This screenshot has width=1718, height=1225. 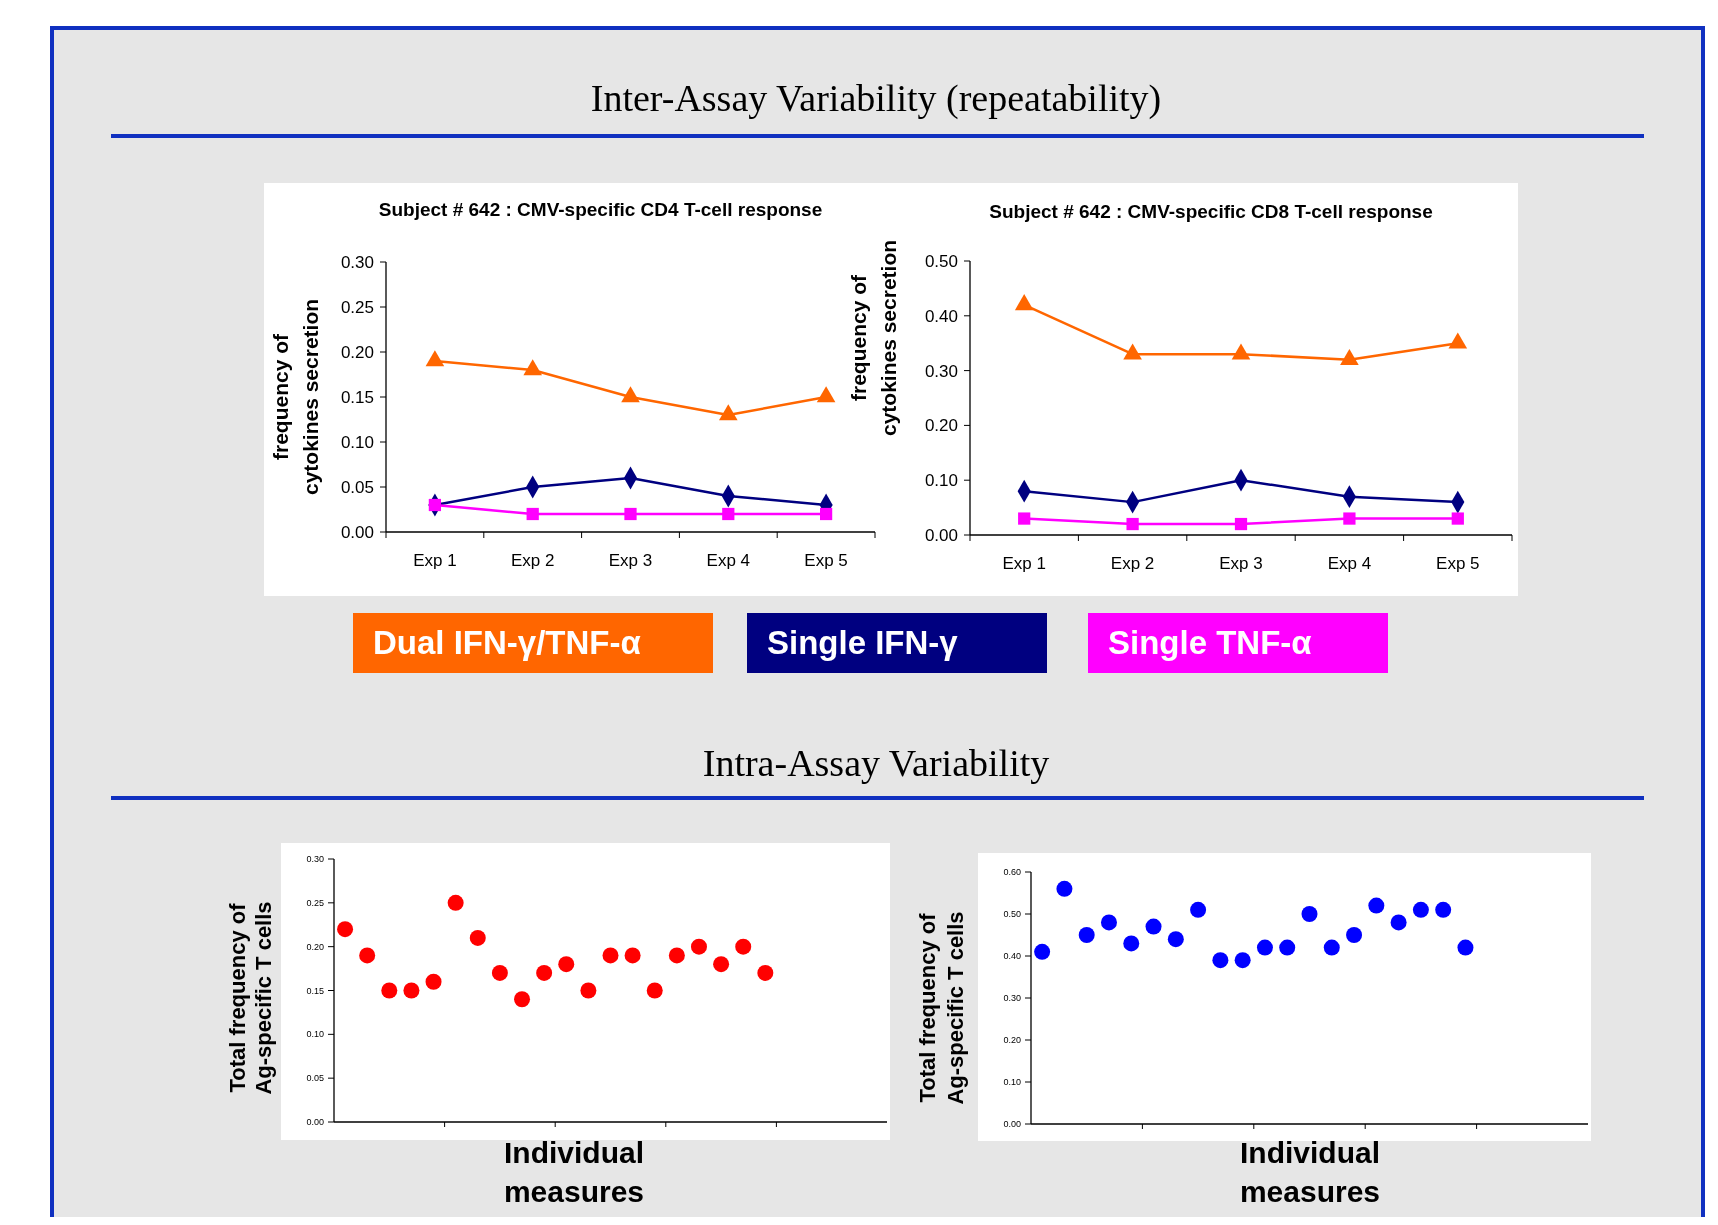 I want to click on chart-title: Subject # 642 : CMV-specific CD4 T-cell response, so click(x=600, y=209).